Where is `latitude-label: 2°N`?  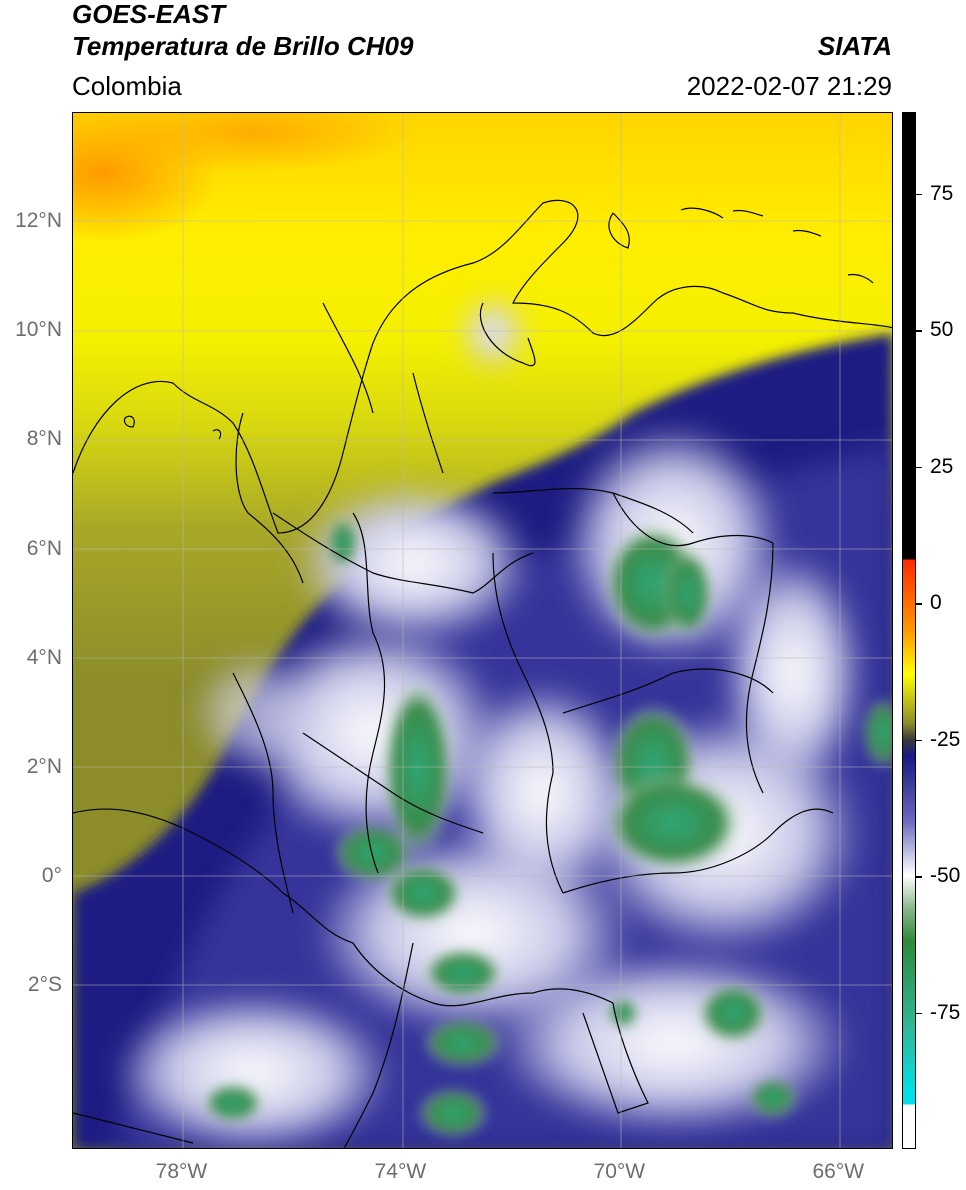 latitude-label: 2°N is located at coordinates (44, 766).